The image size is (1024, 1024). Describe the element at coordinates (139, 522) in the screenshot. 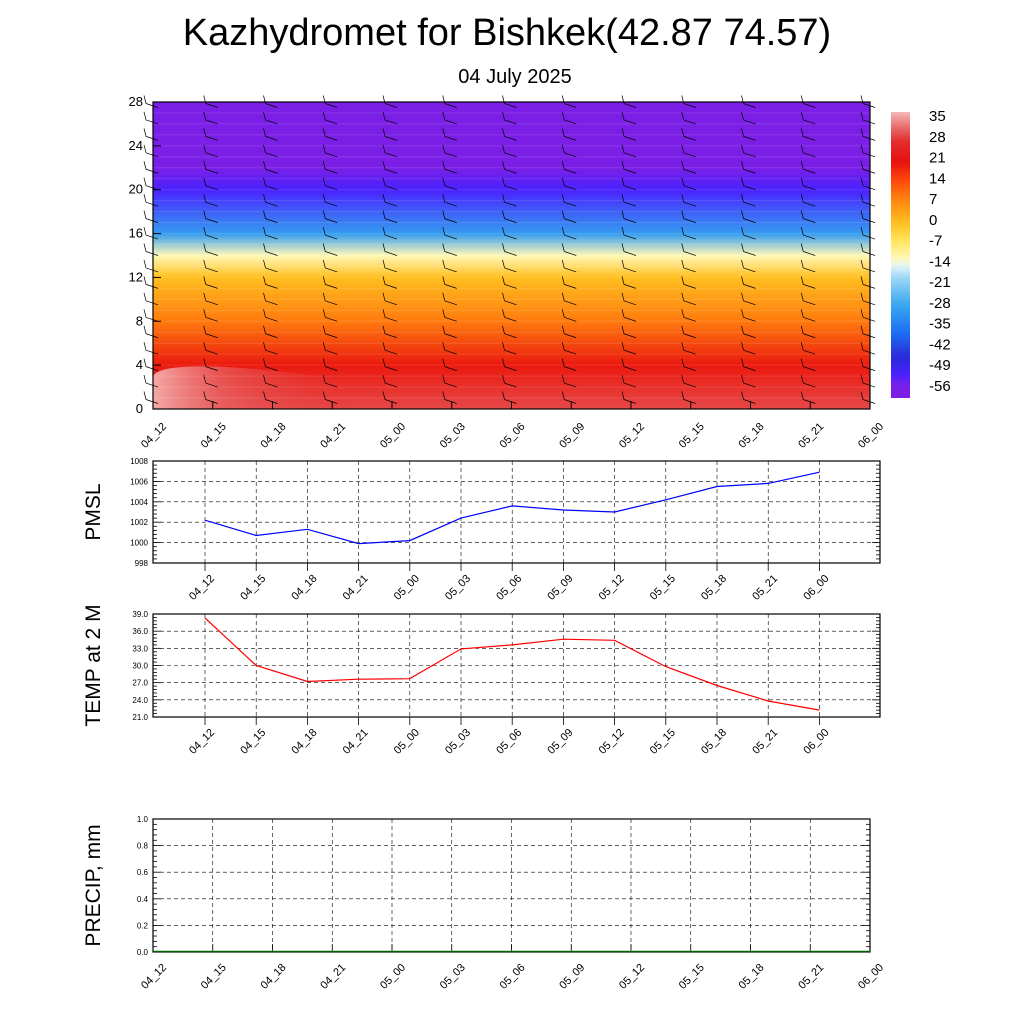

I see `y-tick-label: 1002` at that location.